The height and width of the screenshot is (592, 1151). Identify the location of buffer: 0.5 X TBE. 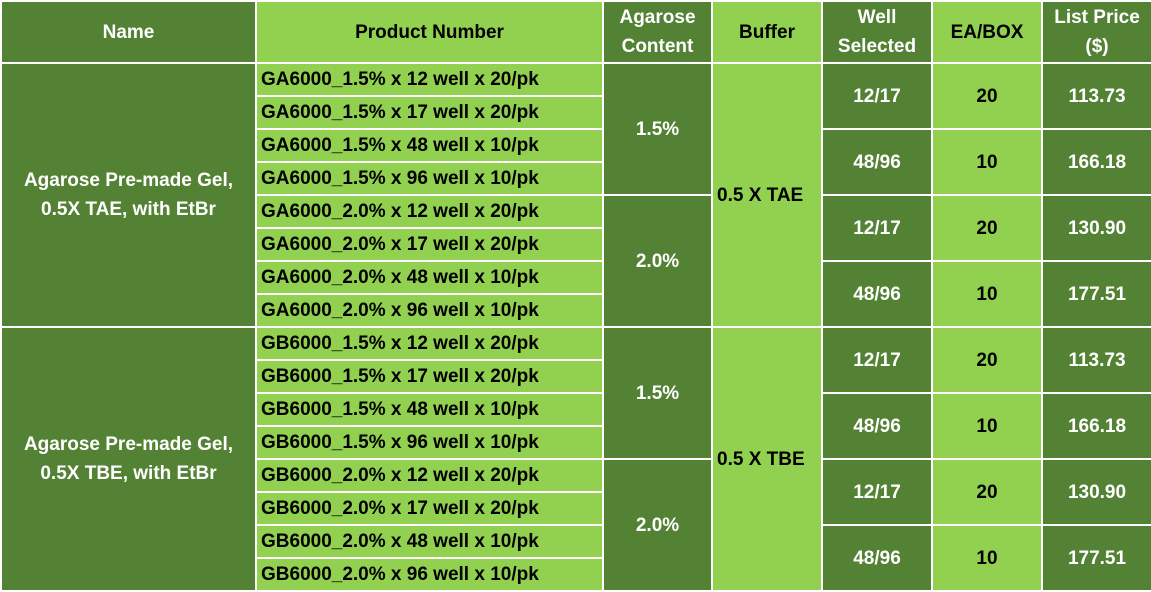
(767, 459).